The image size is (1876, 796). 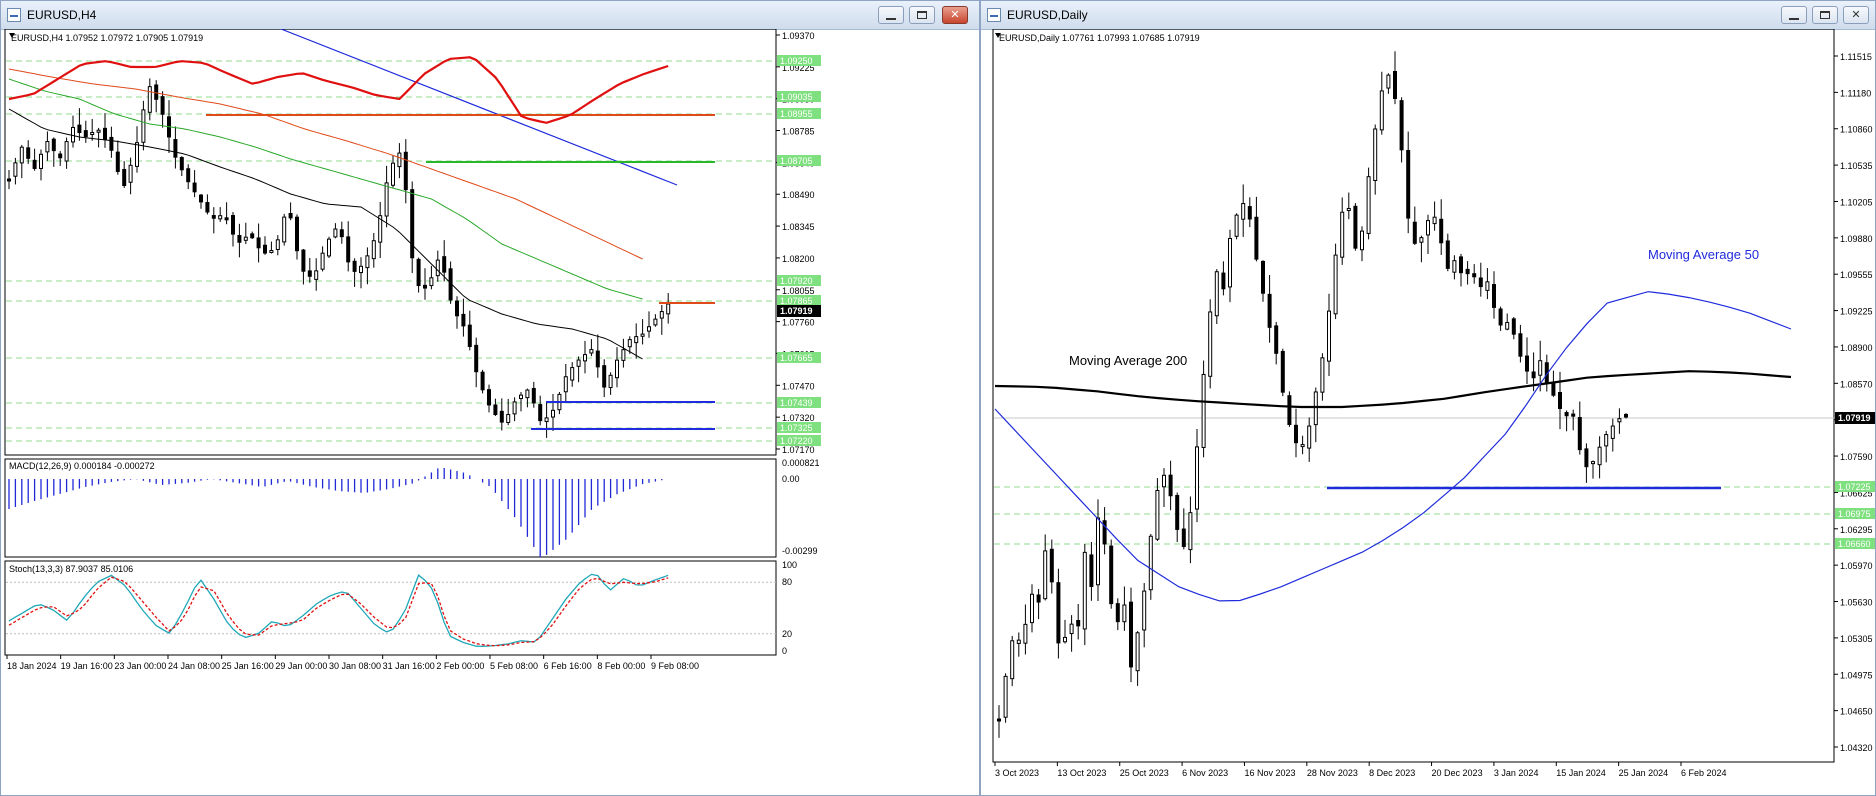 What do you see at coordinates (1856, 239) in the screenshot?
I see `price-tick-label: 1.09880` at bounding box center [1856, 239].